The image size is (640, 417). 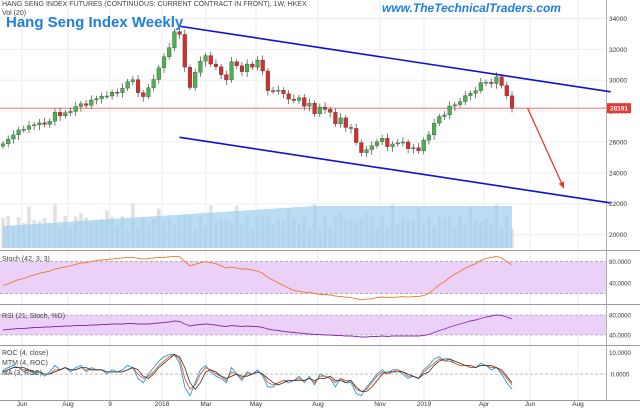 What do you see at coordinates (618, 19) in the screenshot?
I see `price-y-tick-label: 34000` at bounding box center [618, 19].